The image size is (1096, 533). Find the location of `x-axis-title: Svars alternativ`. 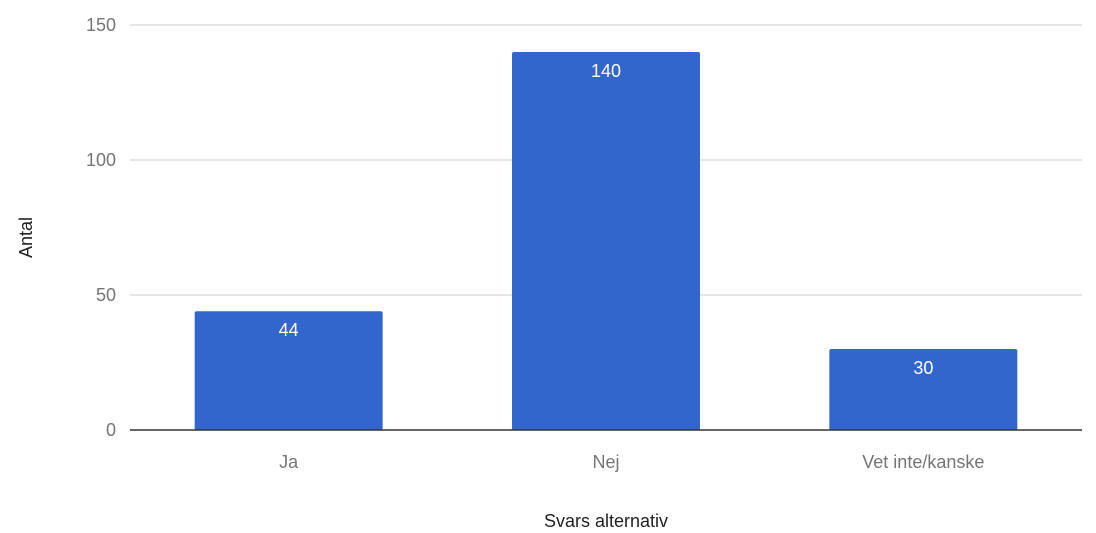

x-axis-title: Svars alternativ is located at coordinates (606, 521).